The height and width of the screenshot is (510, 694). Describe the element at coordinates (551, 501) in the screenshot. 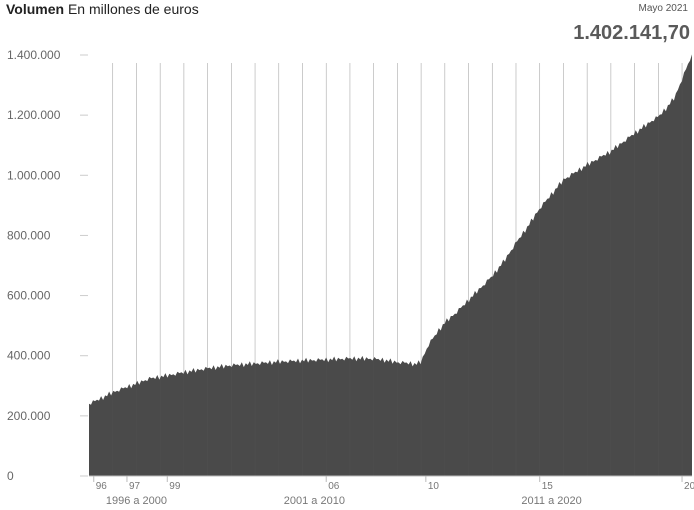

I see `period-label: 2011 a 2020` at that location.